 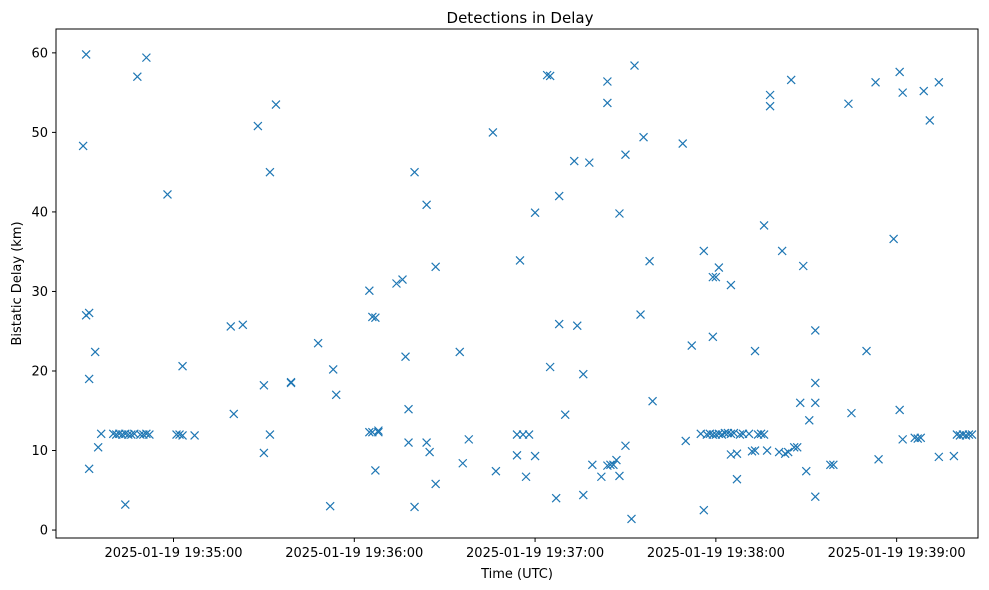 What do you see at coordinates (39, 451) in the screenshot?
I see `y-tick-label-1: 10` at bounding box center [39, 451].